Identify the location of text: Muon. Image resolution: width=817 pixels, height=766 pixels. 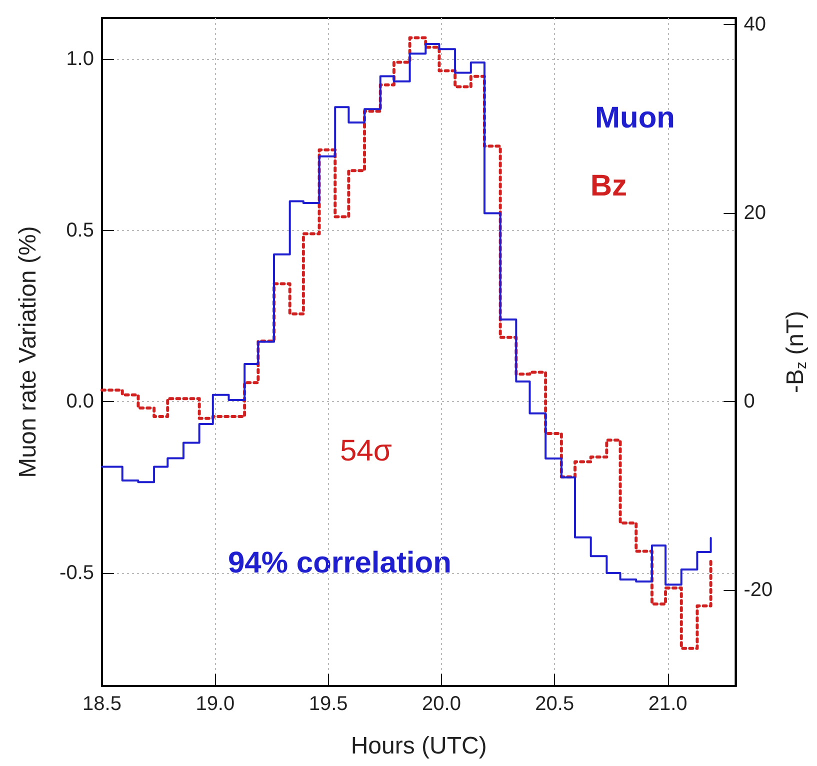
(635, 118).